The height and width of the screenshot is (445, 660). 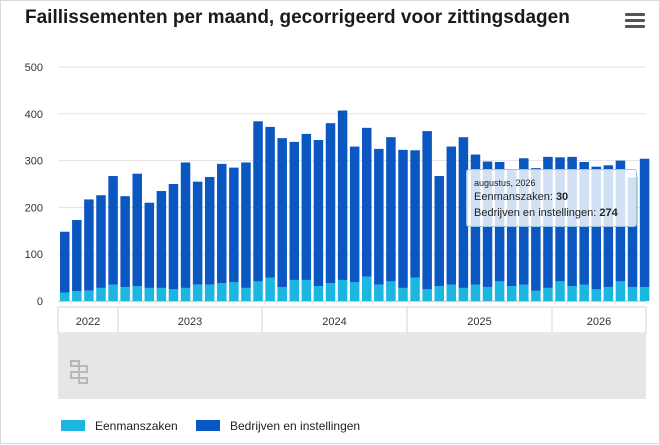 I want to click on year-label: 2025, so click(x=479, y=322).